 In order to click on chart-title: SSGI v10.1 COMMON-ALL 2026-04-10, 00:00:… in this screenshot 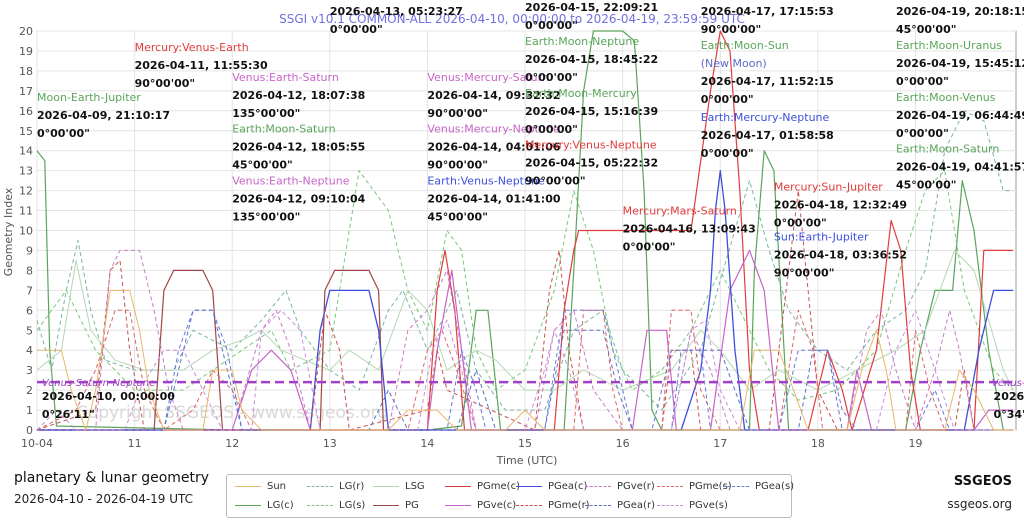, I will do `click(512, 19)`.